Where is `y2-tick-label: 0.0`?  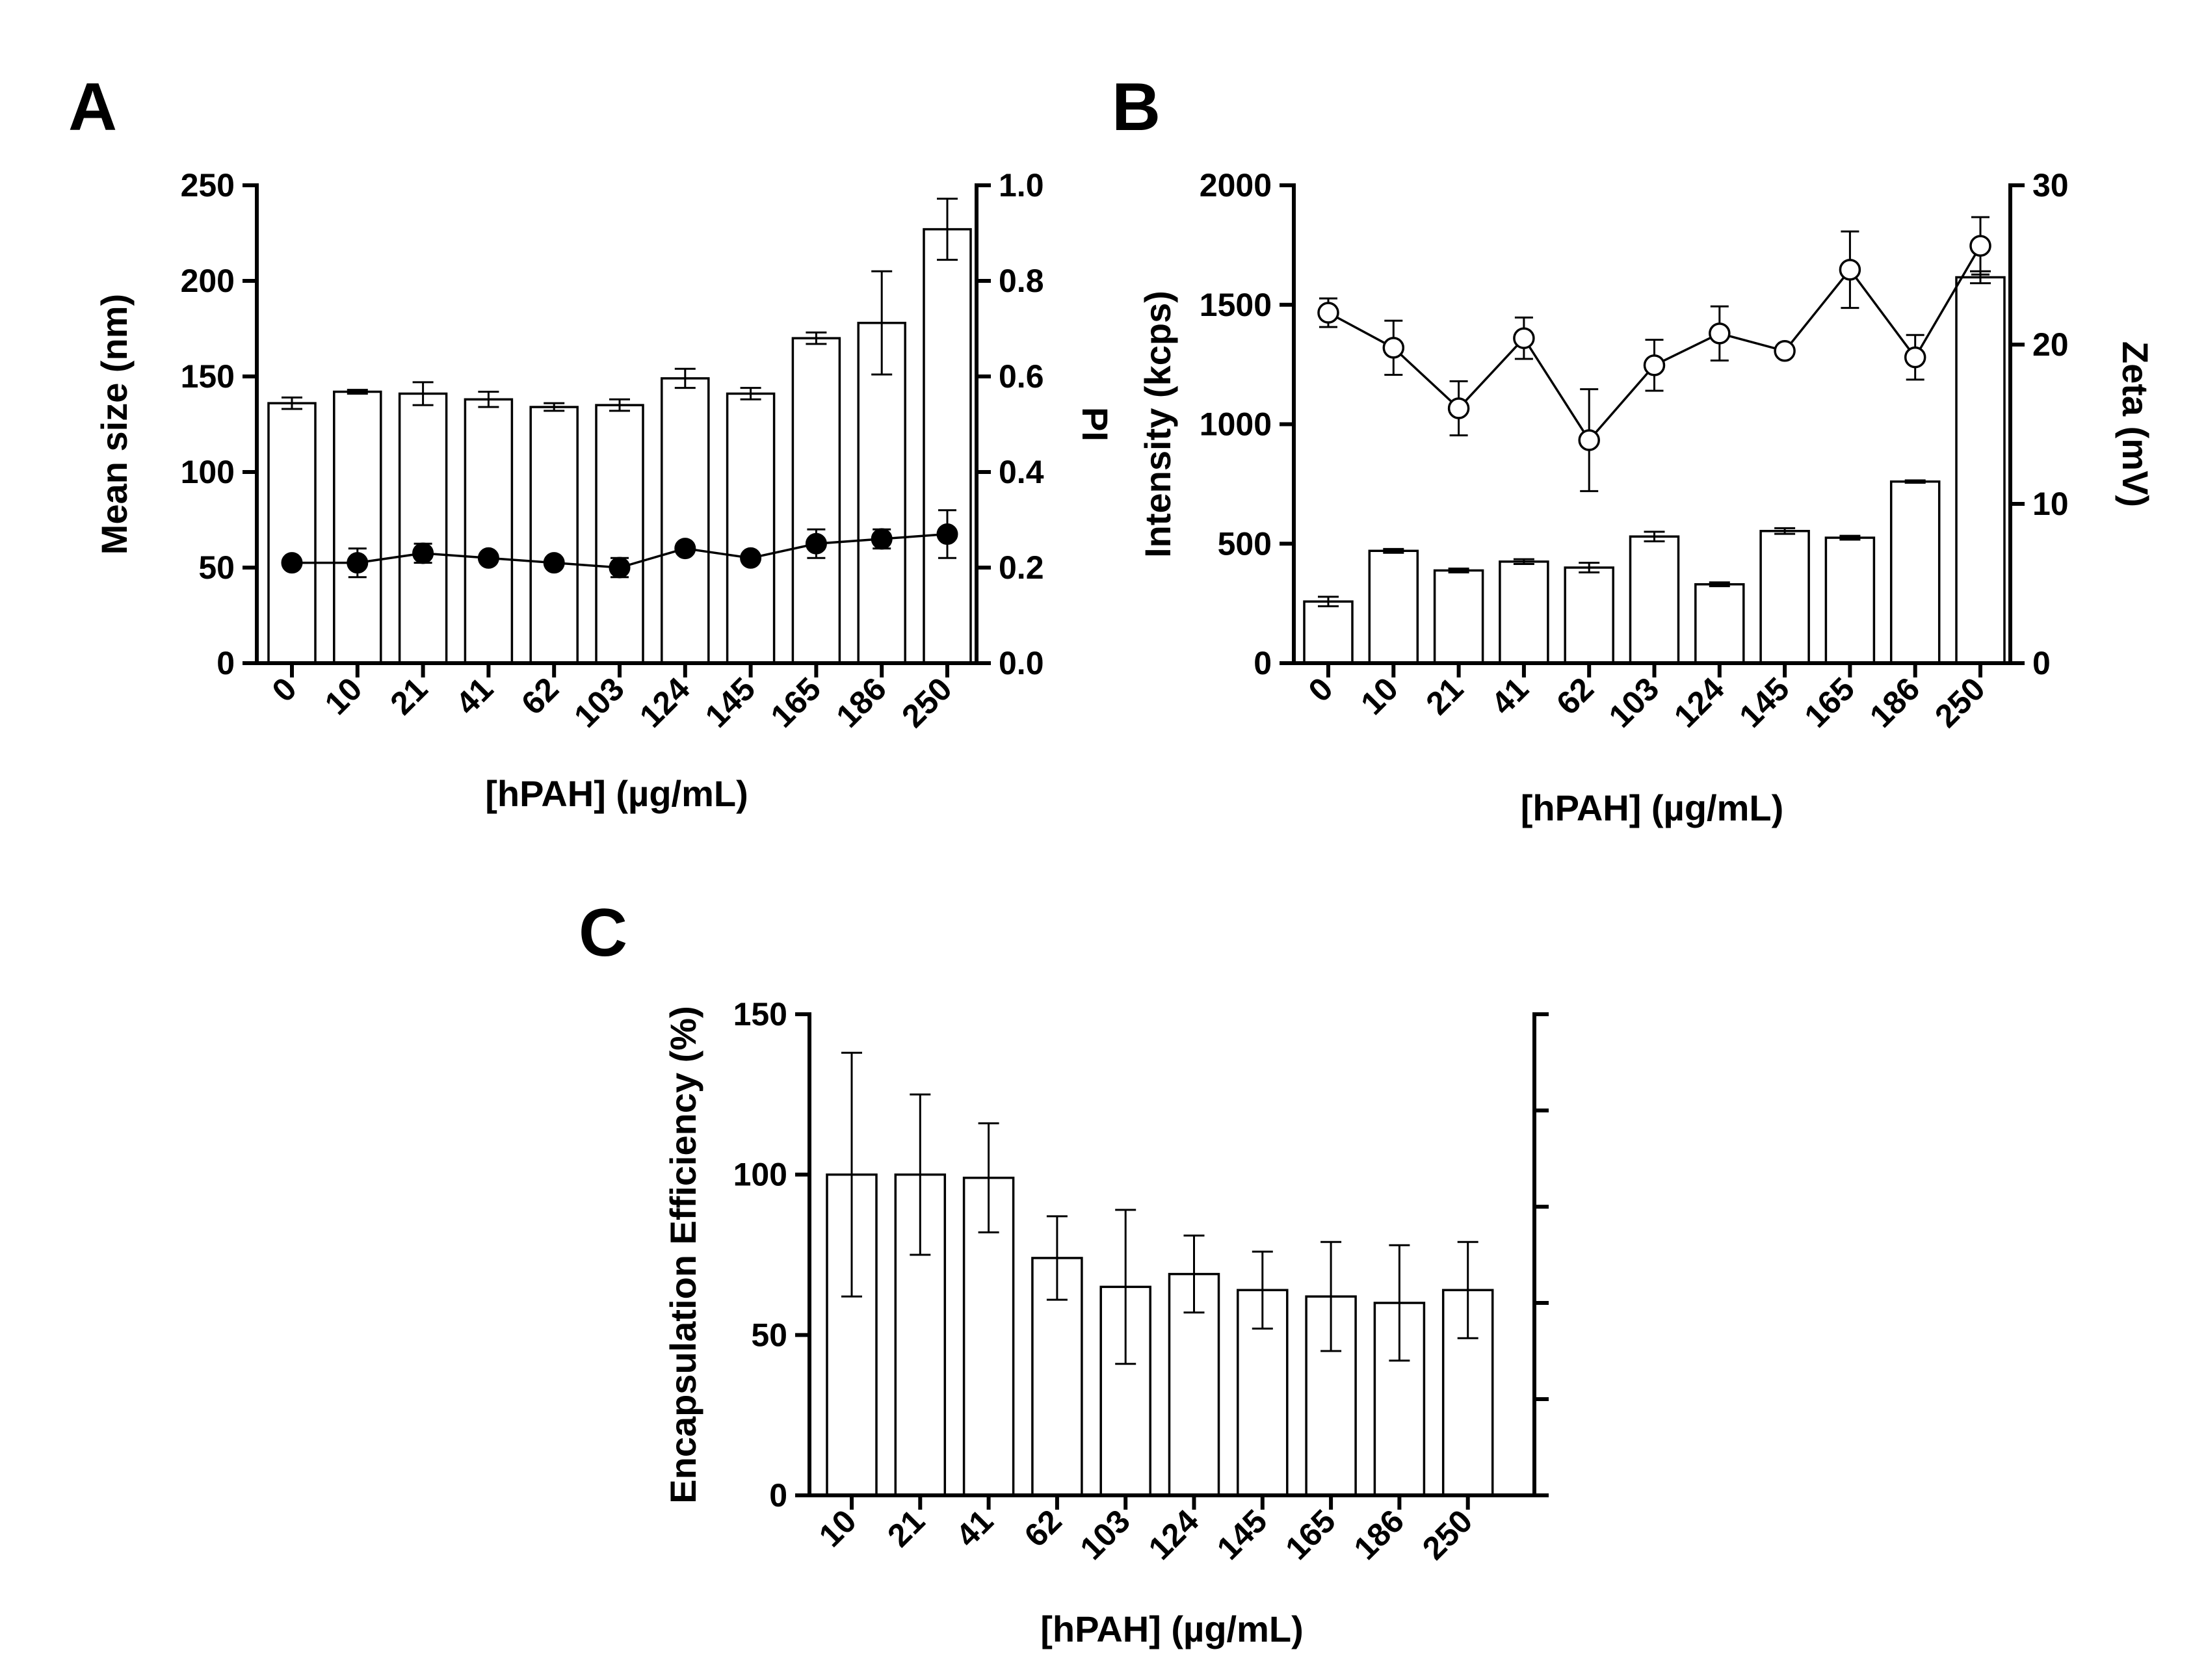
y2-tick-label: 0.0 is located at coordinates (1021, 663).